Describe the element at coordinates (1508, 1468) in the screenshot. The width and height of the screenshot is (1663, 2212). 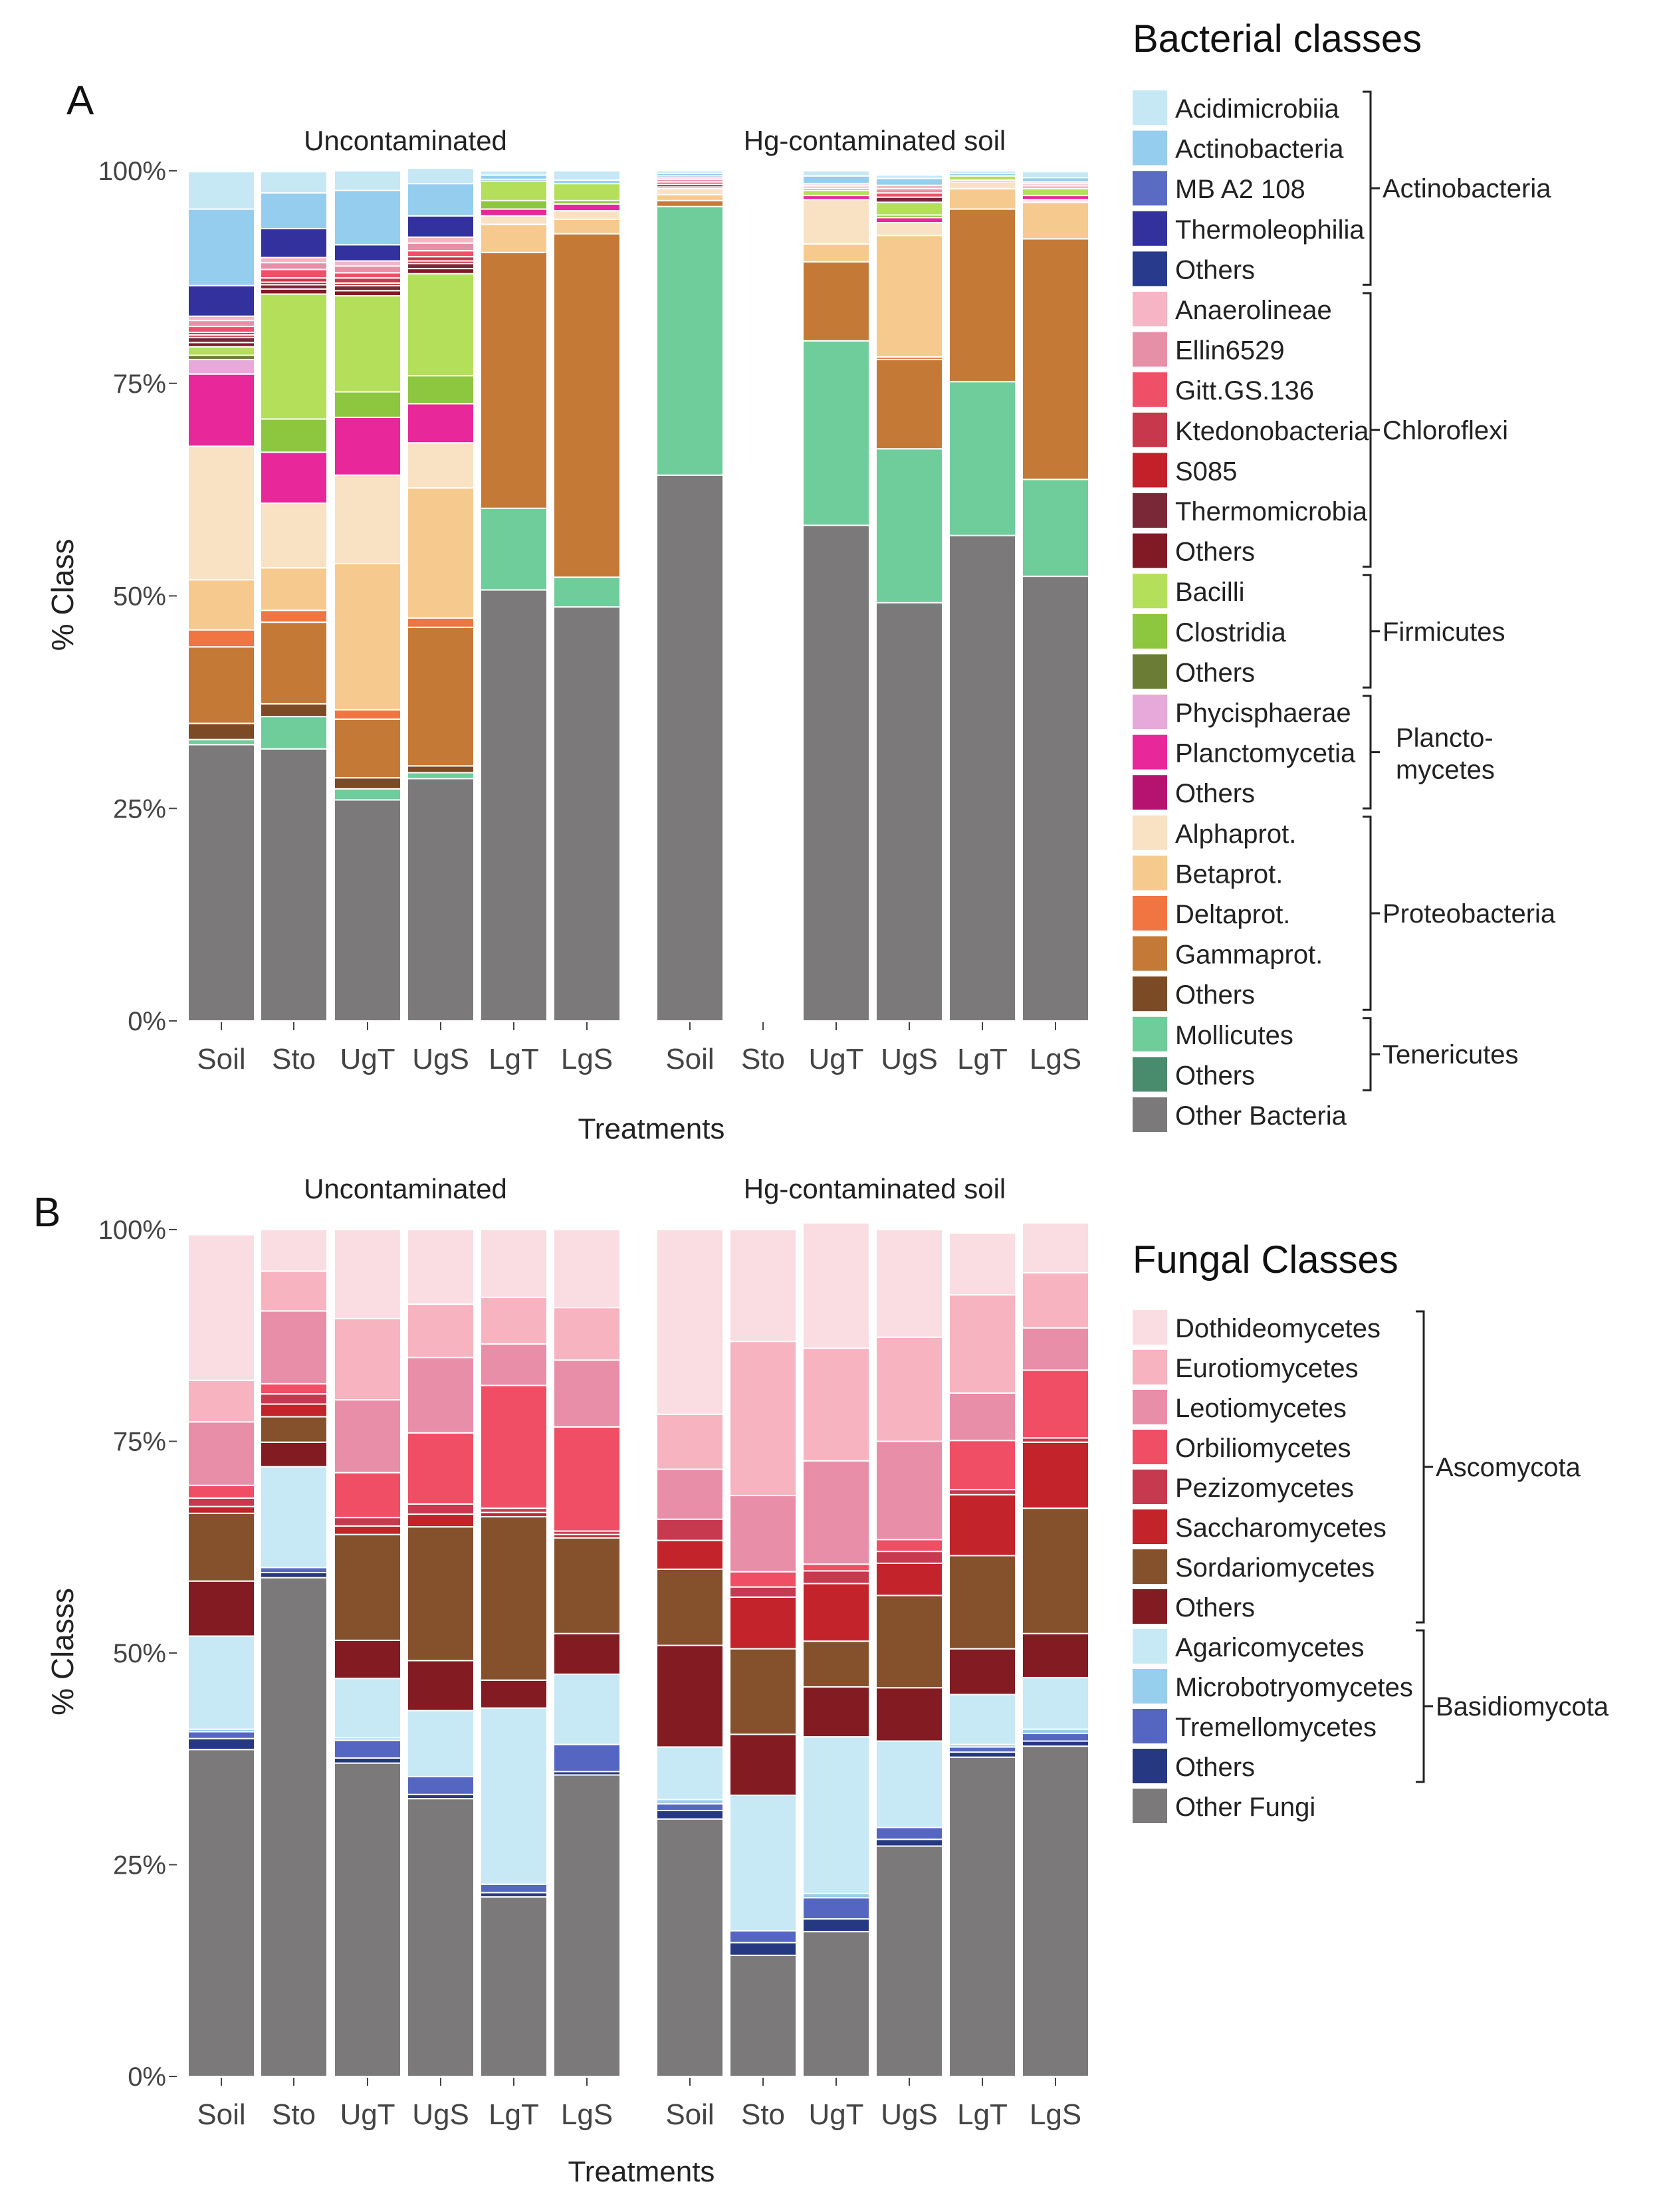
I see `legend-group-label-ascomycota: Ascomycota` at that location.